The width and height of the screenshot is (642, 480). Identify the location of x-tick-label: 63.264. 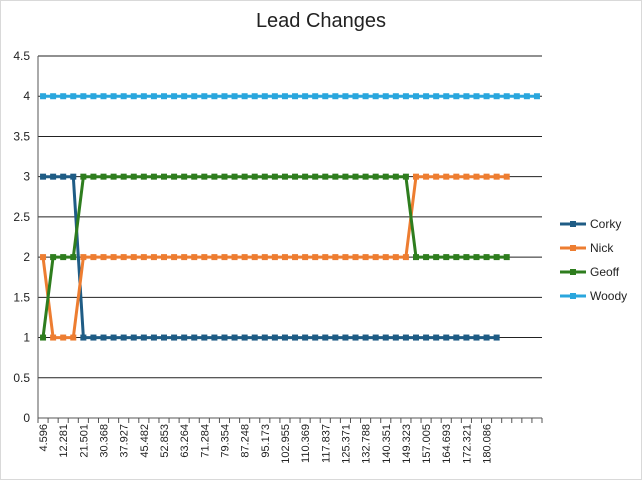
(185, 441).